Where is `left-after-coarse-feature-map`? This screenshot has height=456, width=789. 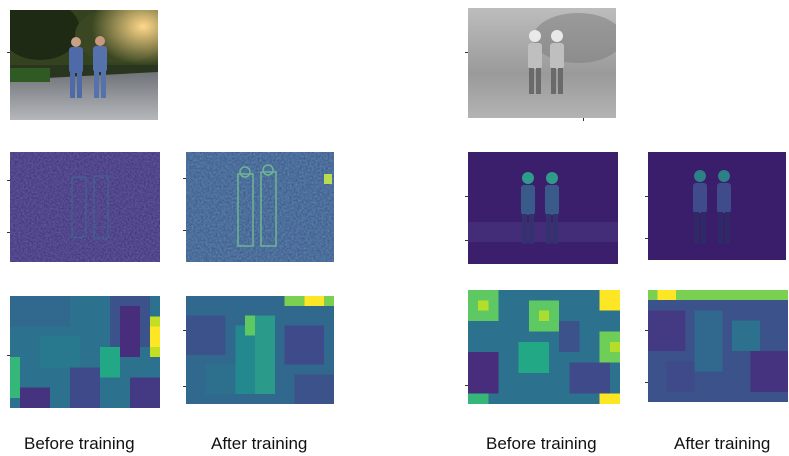
left-after-coarse-feature-map is located at coordinates (260, 350).